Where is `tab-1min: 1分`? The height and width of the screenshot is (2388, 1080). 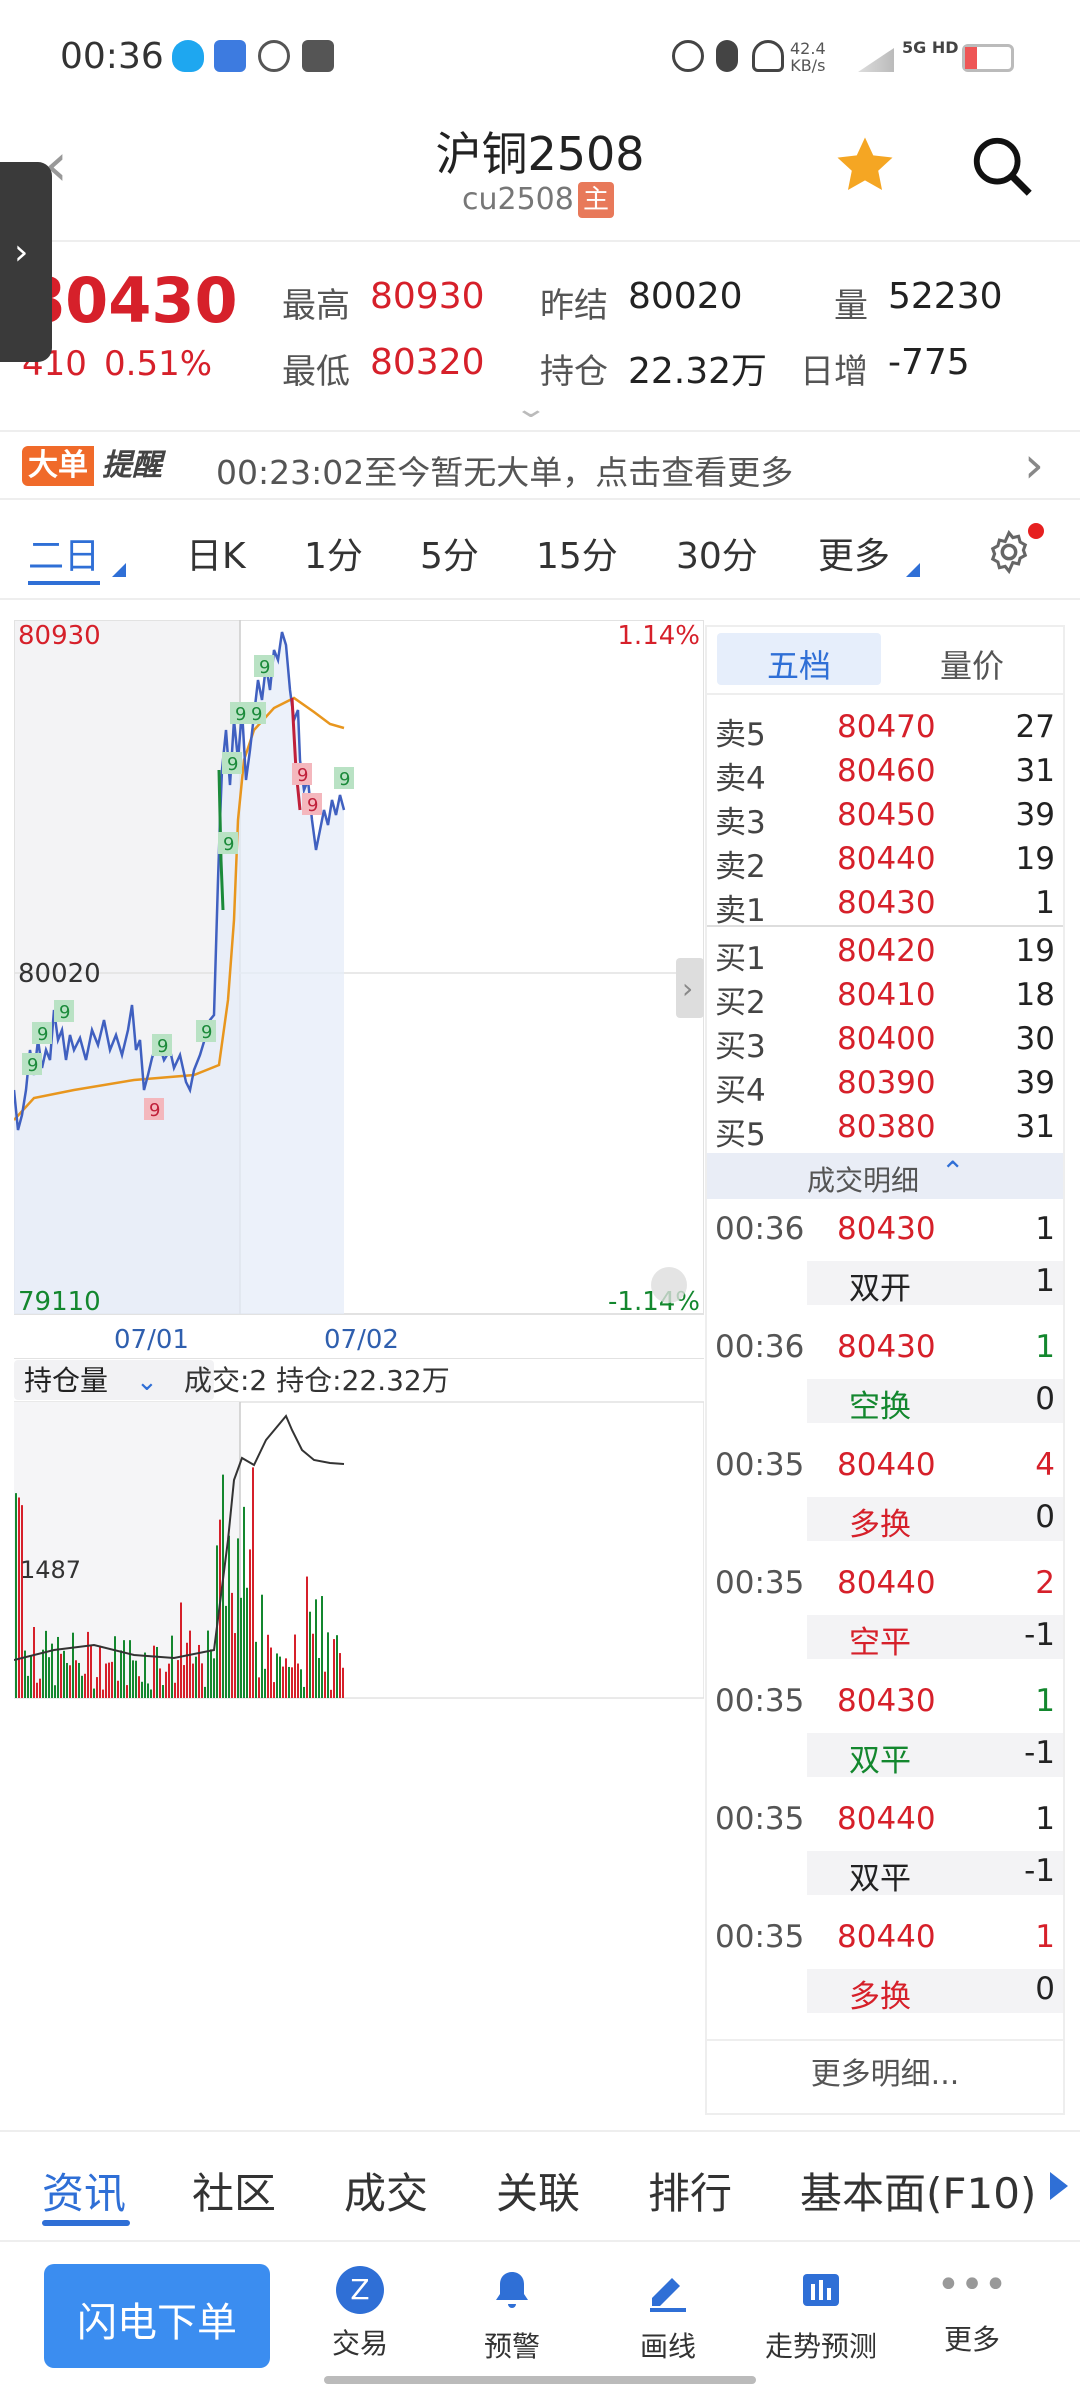
tab-1min: 1分 is located at coordinates (333, 556).